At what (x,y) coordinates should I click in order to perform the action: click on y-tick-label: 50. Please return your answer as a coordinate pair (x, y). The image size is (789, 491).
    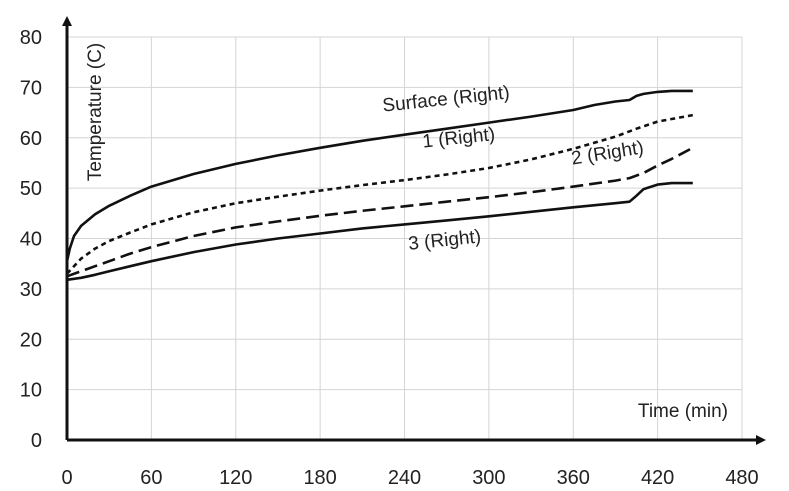
    Looking at the image, I should click on (31, 189).